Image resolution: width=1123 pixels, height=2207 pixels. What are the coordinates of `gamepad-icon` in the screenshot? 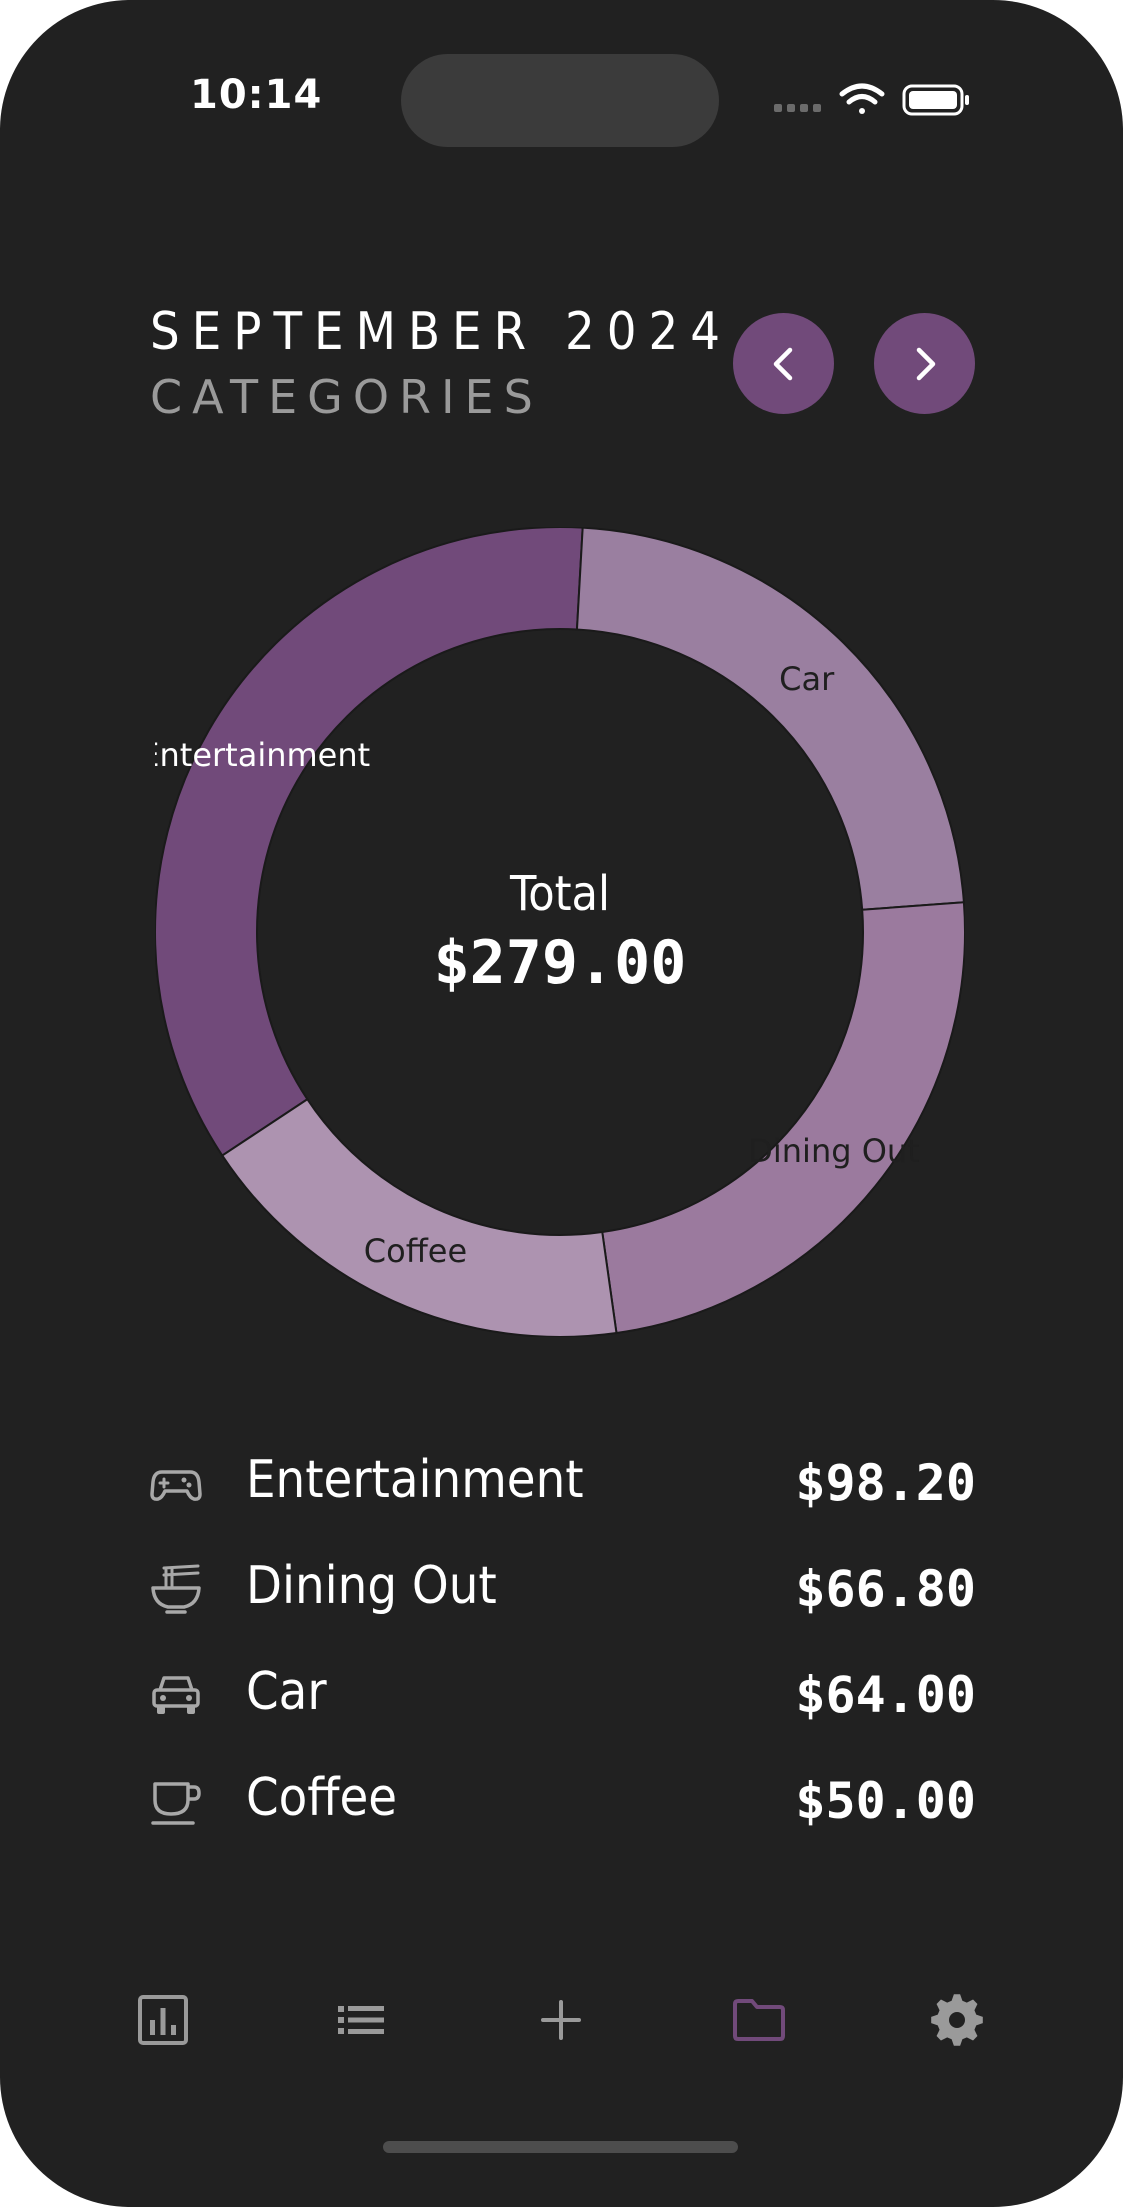 It's located at (176, 1485).